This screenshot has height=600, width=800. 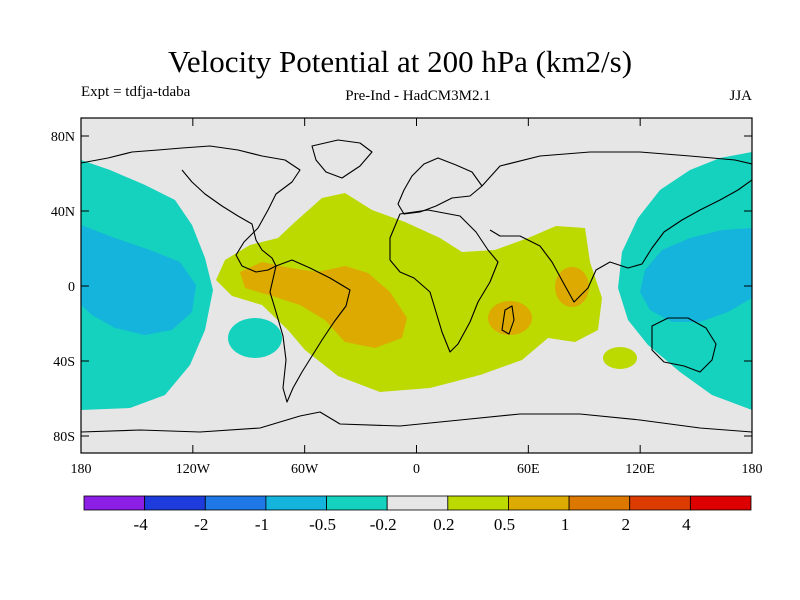 What do you see at coordinates (63, 137) in the screenshot?
I see `lat-label: 80N` at bounding box center [63, 137].